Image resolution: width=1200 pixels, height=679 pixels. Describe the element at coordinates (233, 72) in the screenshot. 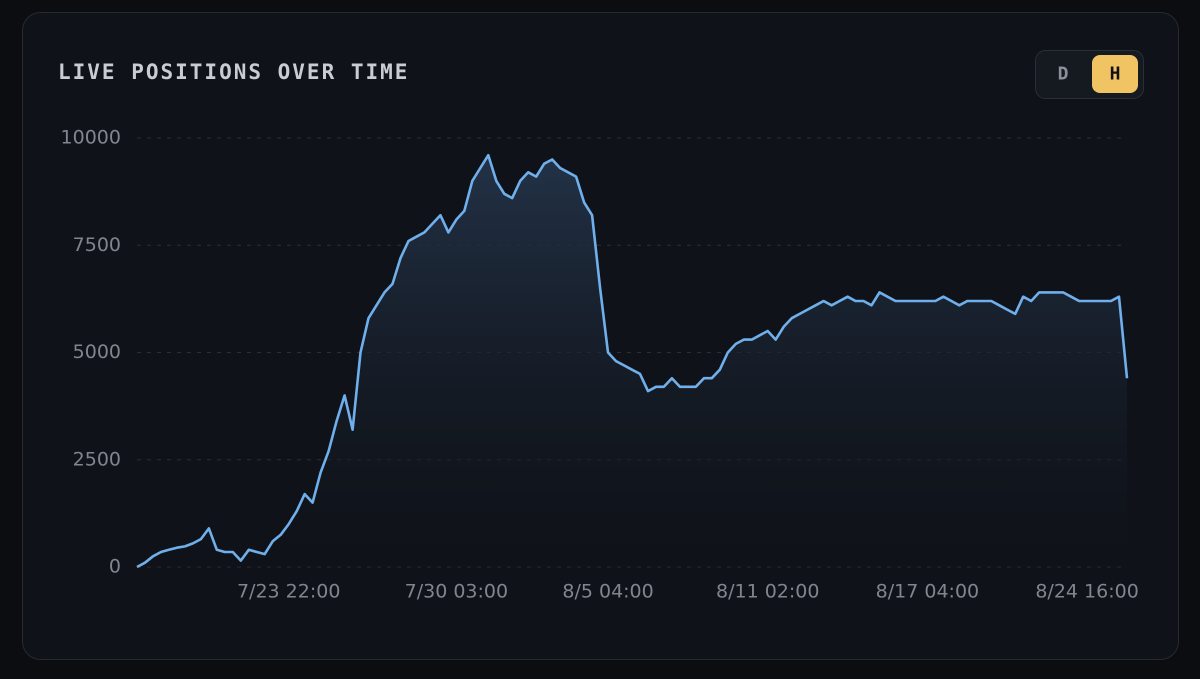

I see `chart-title: LIVE POSITIONS OVER TIME` at that location.